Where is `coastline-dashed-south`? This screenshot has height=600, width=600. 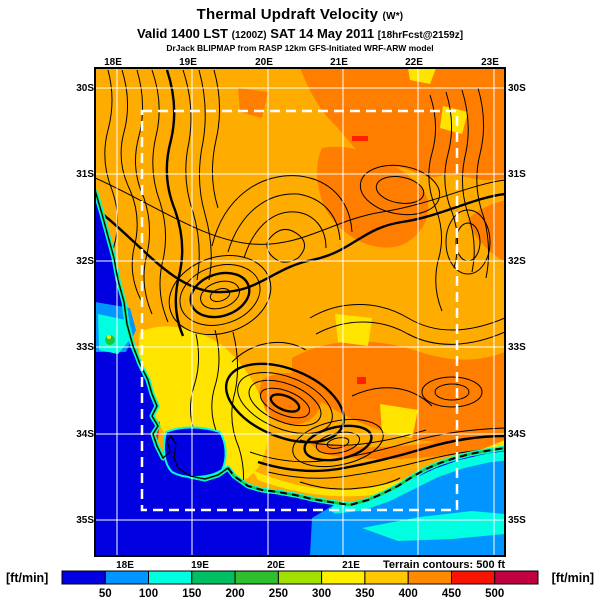
coastline-dashed-south is located at coordinates (366, 477).